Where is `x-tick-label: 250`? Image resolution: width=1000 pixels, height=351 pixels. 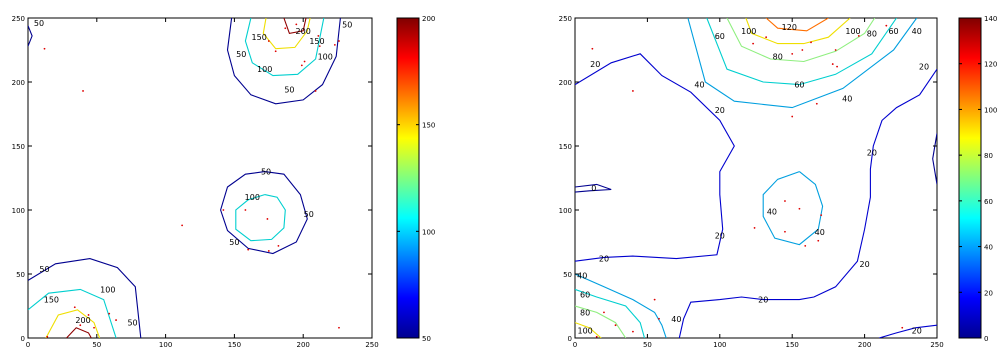 x-tick-label: 250 is located at coordinates (371, 344).